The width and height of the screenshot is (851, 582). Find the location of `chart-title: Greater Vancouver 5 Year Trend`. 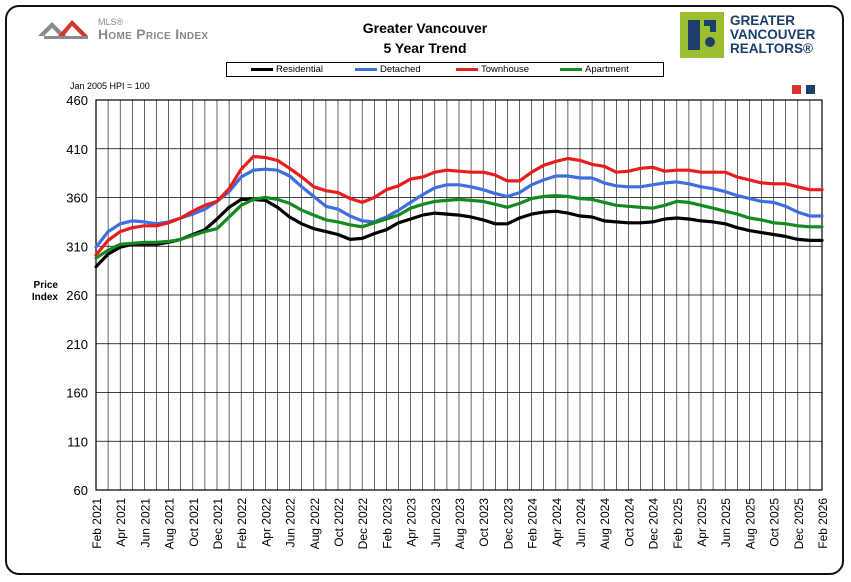

chart-title: Greater Vancouver 5 Year Trend is located at coordinates (425, 38).